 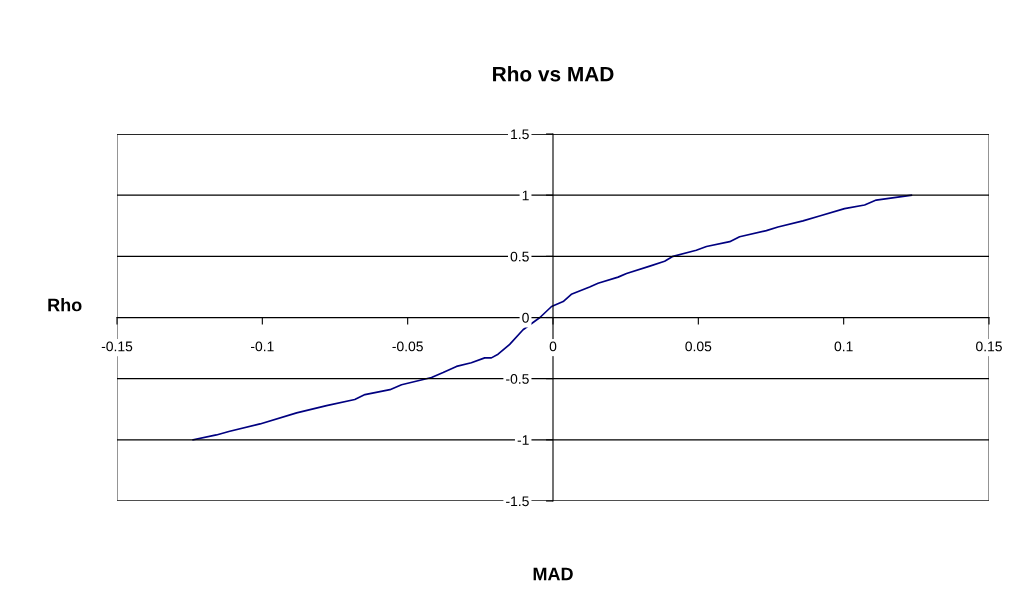 I want to click on y-tick-label: 1, so click(x=525, y=195).